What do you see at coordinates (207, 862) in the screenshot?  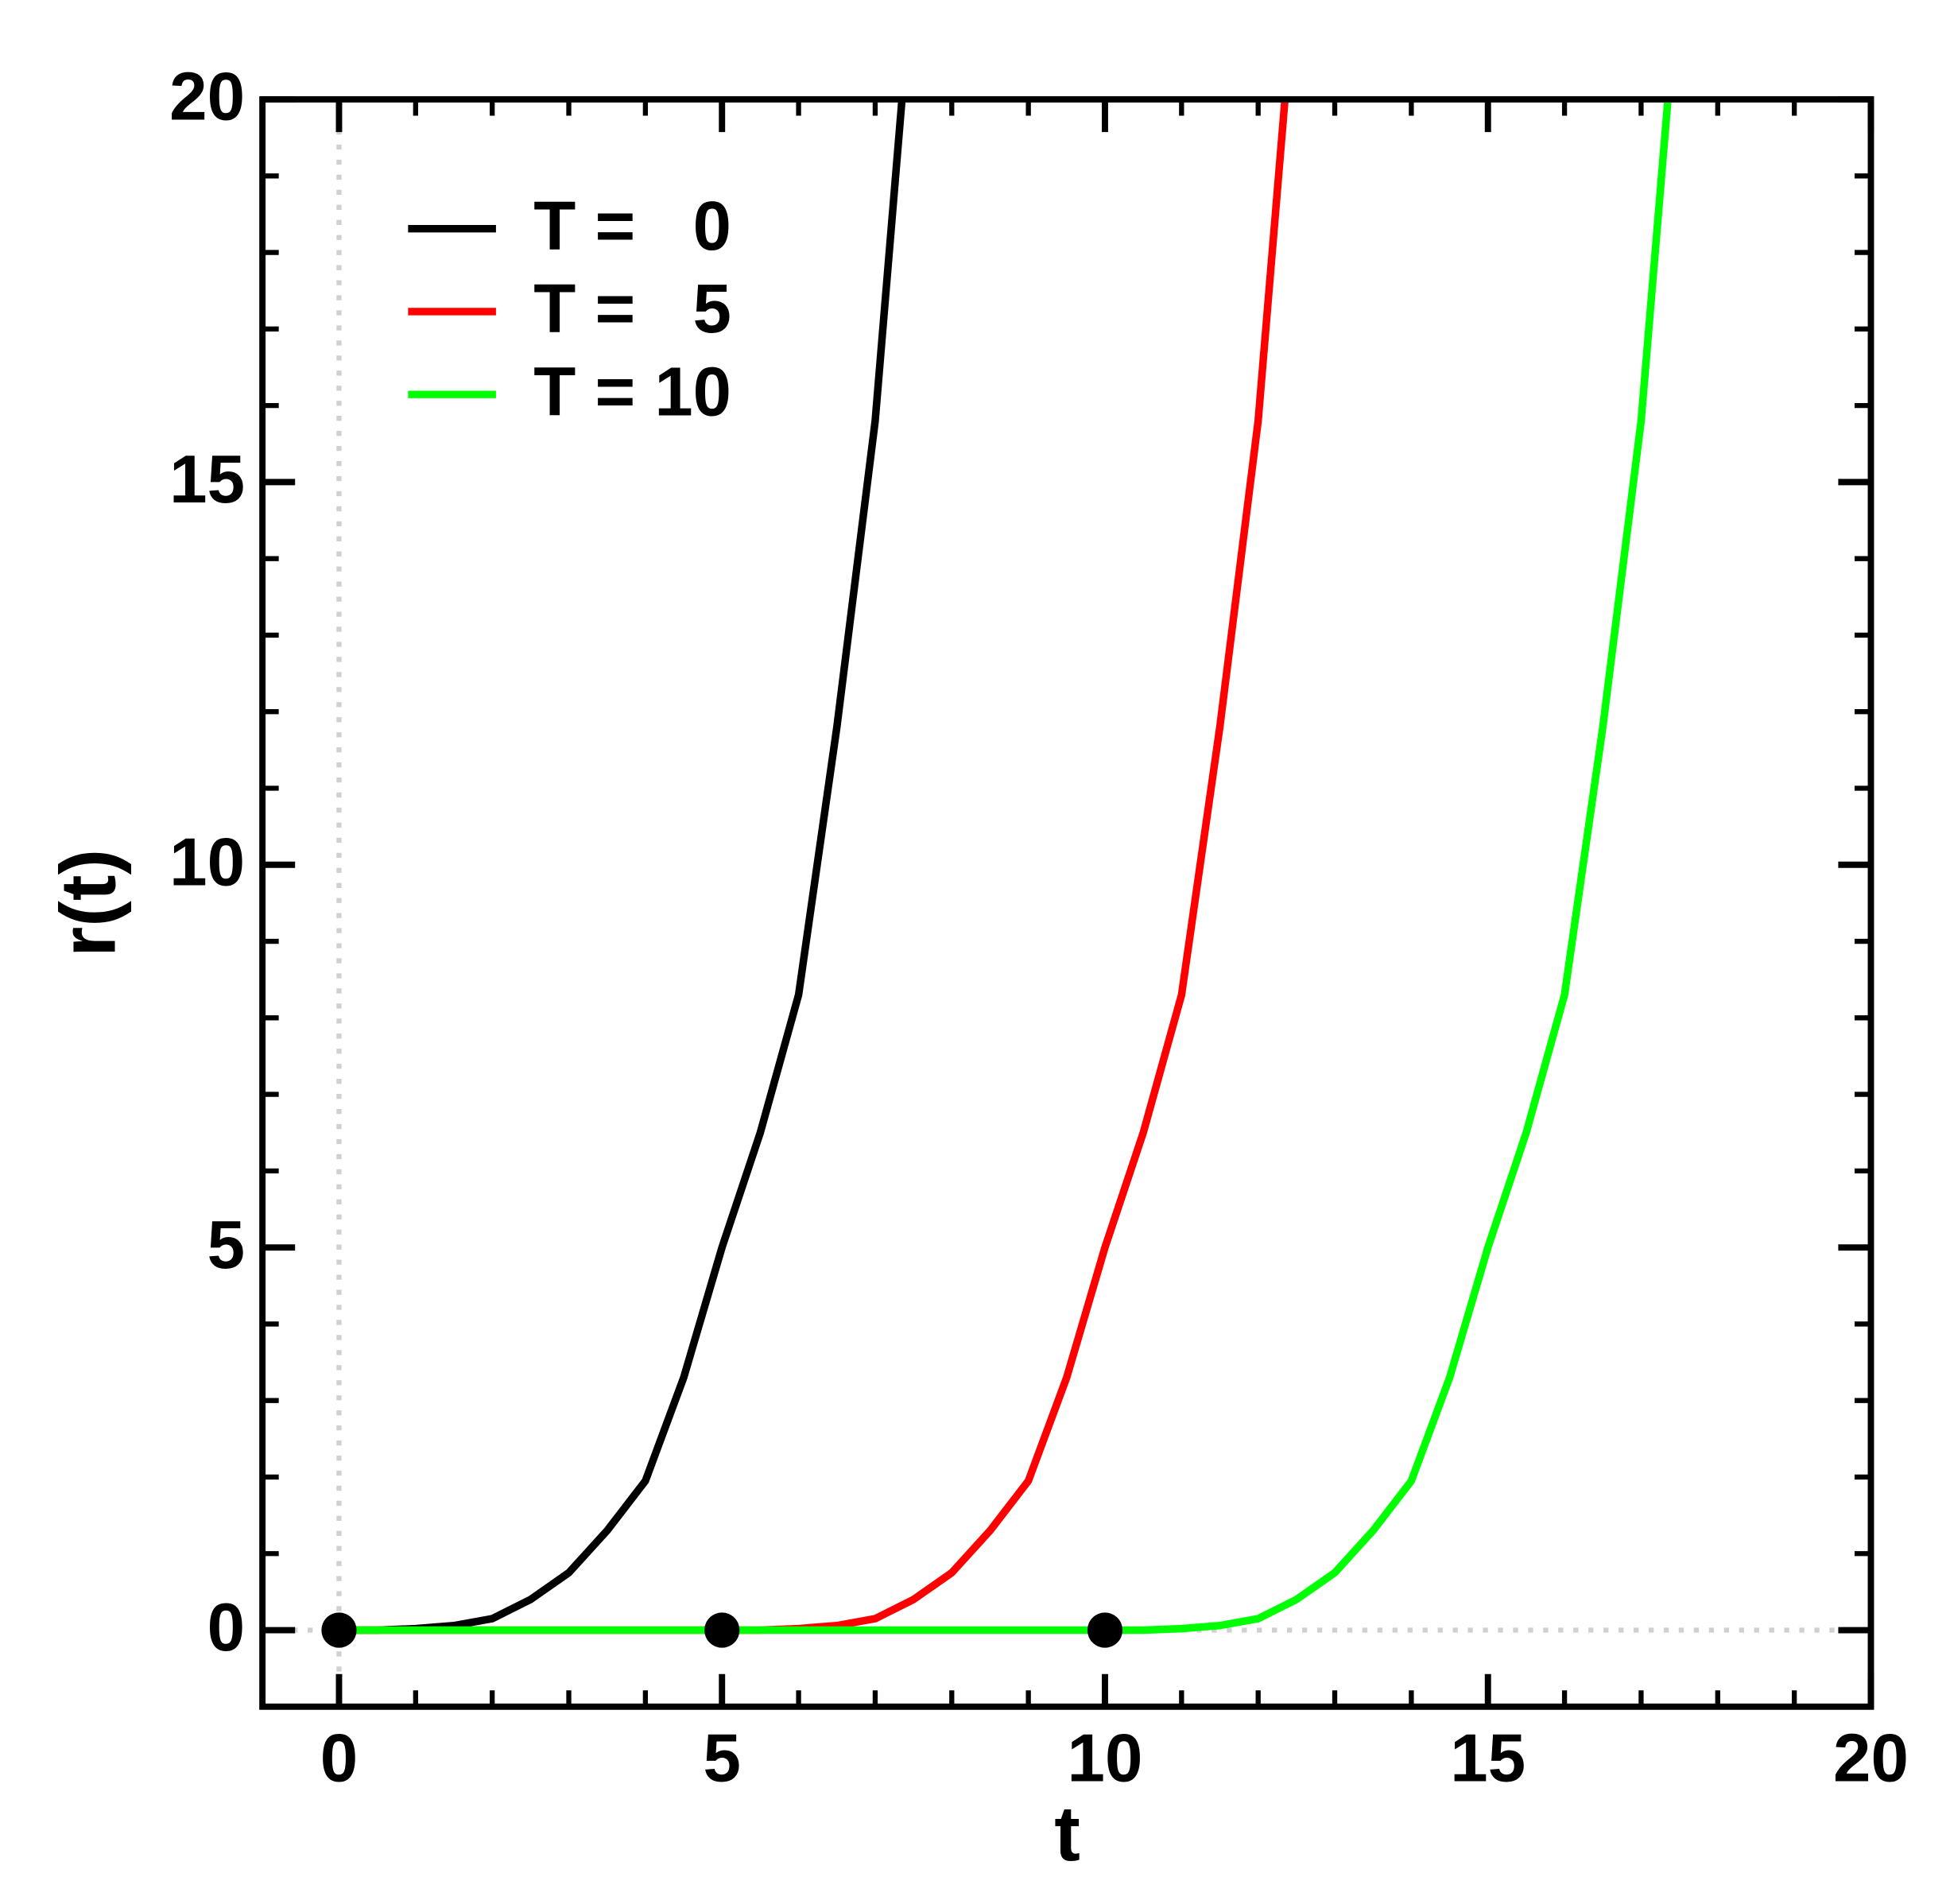 I see `y-tick-label: 10` at bounding box center [207, 862].